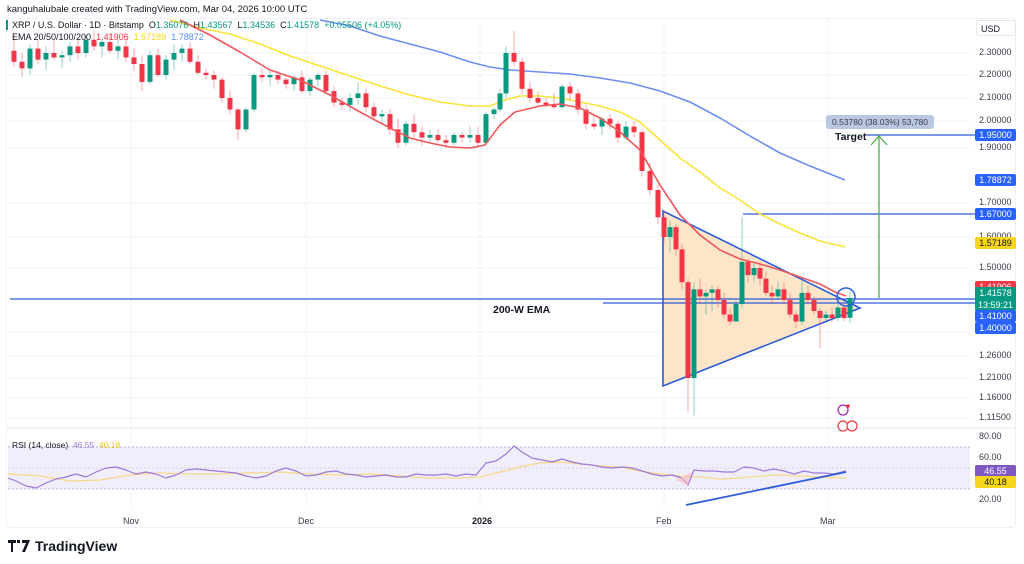 Image resolution: width=1024 pixels, height=564 pixels. I want to click on ema-label: EMA 20/50/100/200, so click(52, 37).